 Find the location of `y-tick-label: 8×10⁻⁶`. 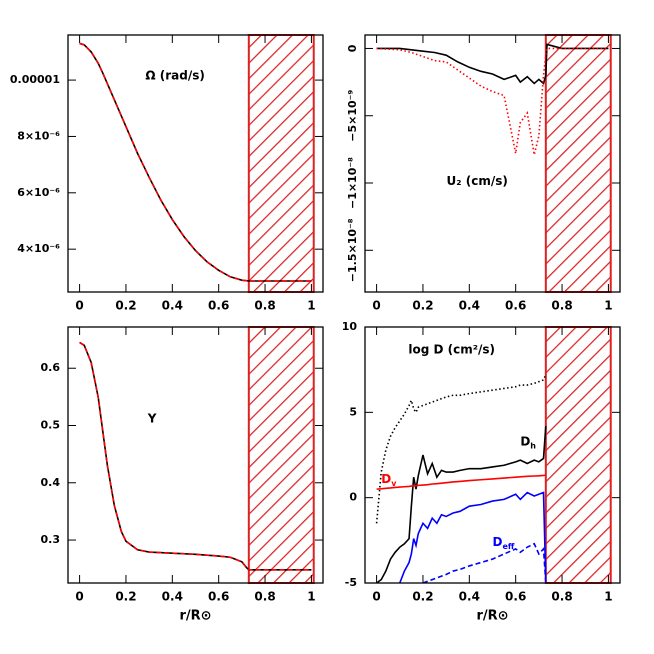

y-tick-label: 8×10⁻⁶ is located at coordinates (38, 135).